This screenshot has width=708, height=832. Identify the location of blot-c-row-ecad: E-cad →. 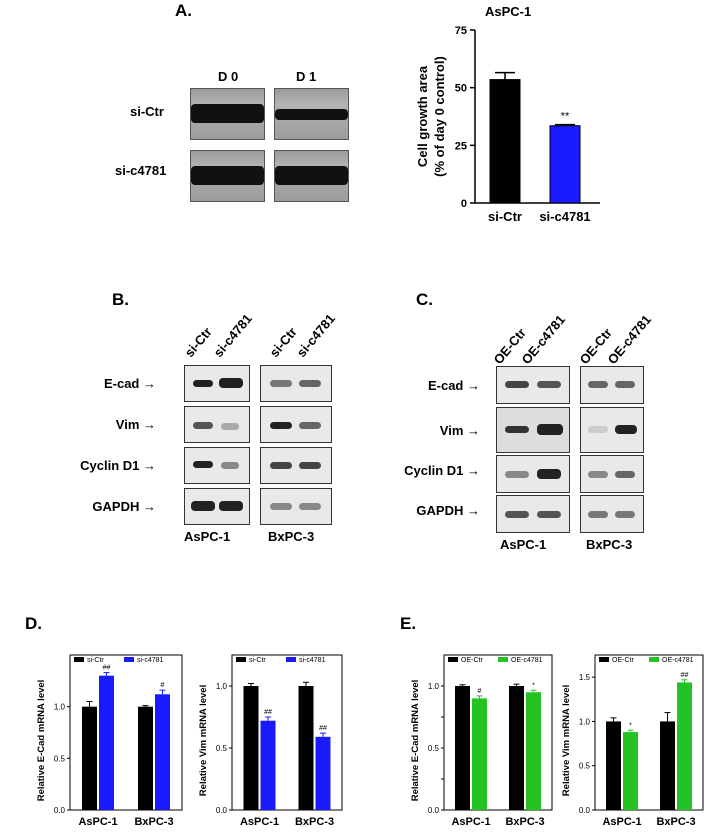
(453, 385).